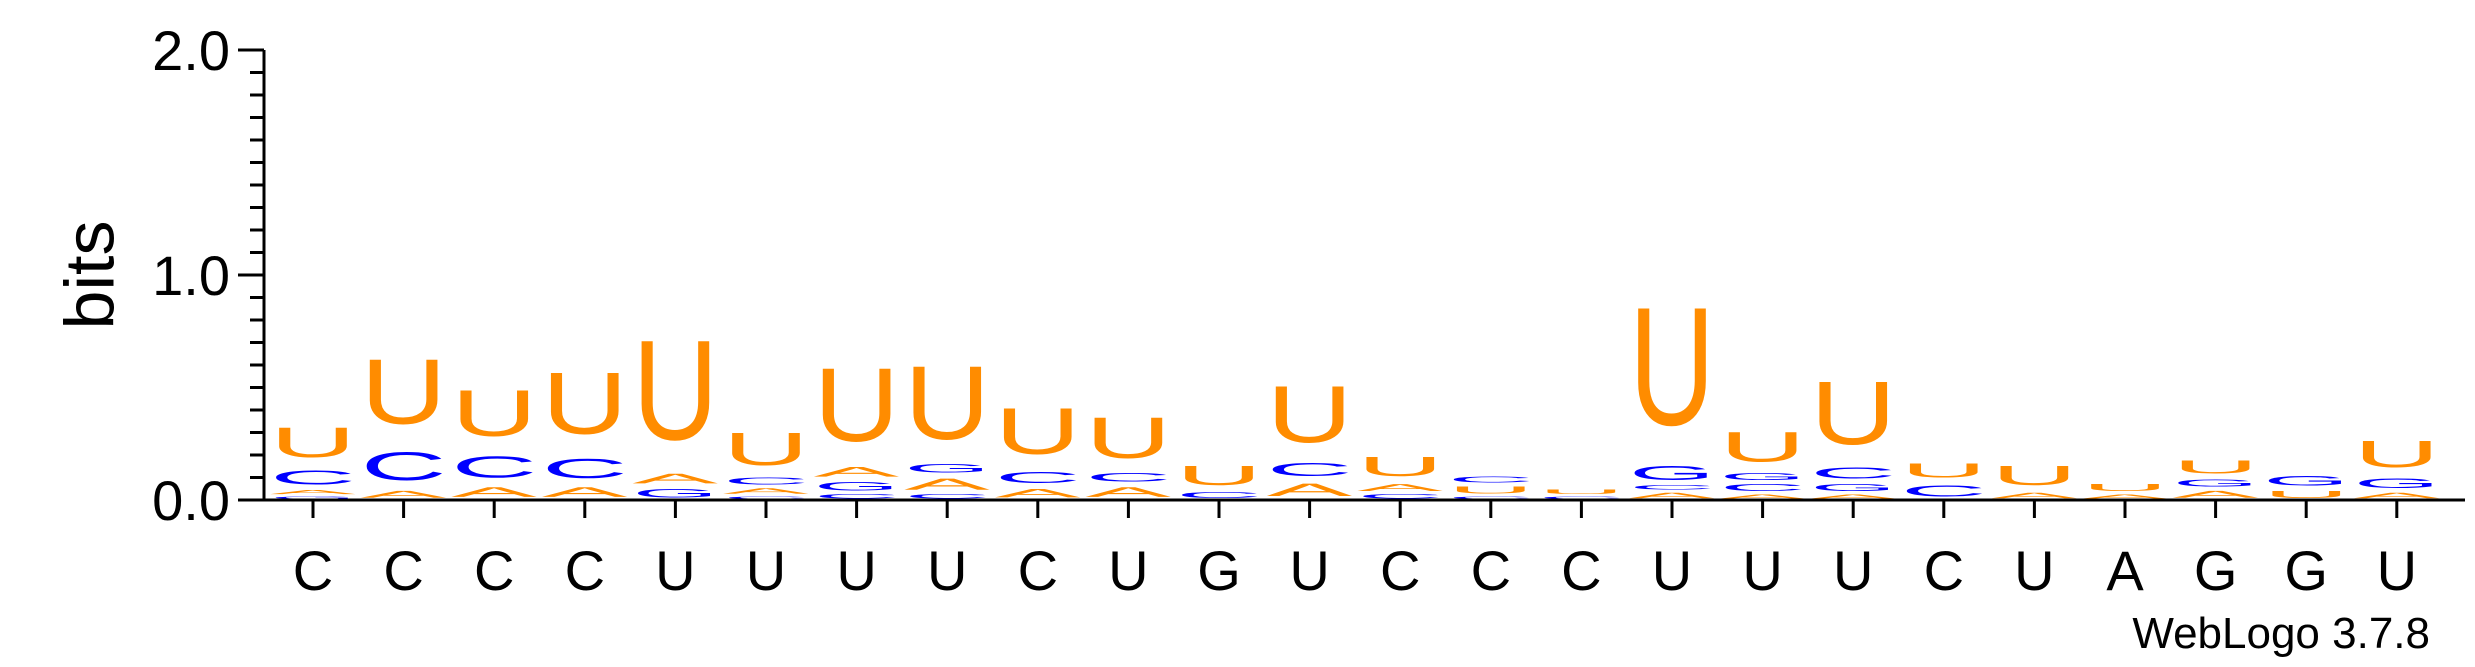 This screenshot has height=667, width=2475. Describe the element at coordinates (2281, 633) in the screenshot. I see `weblogo-credit: WebLogo 3.7.8` at that location.